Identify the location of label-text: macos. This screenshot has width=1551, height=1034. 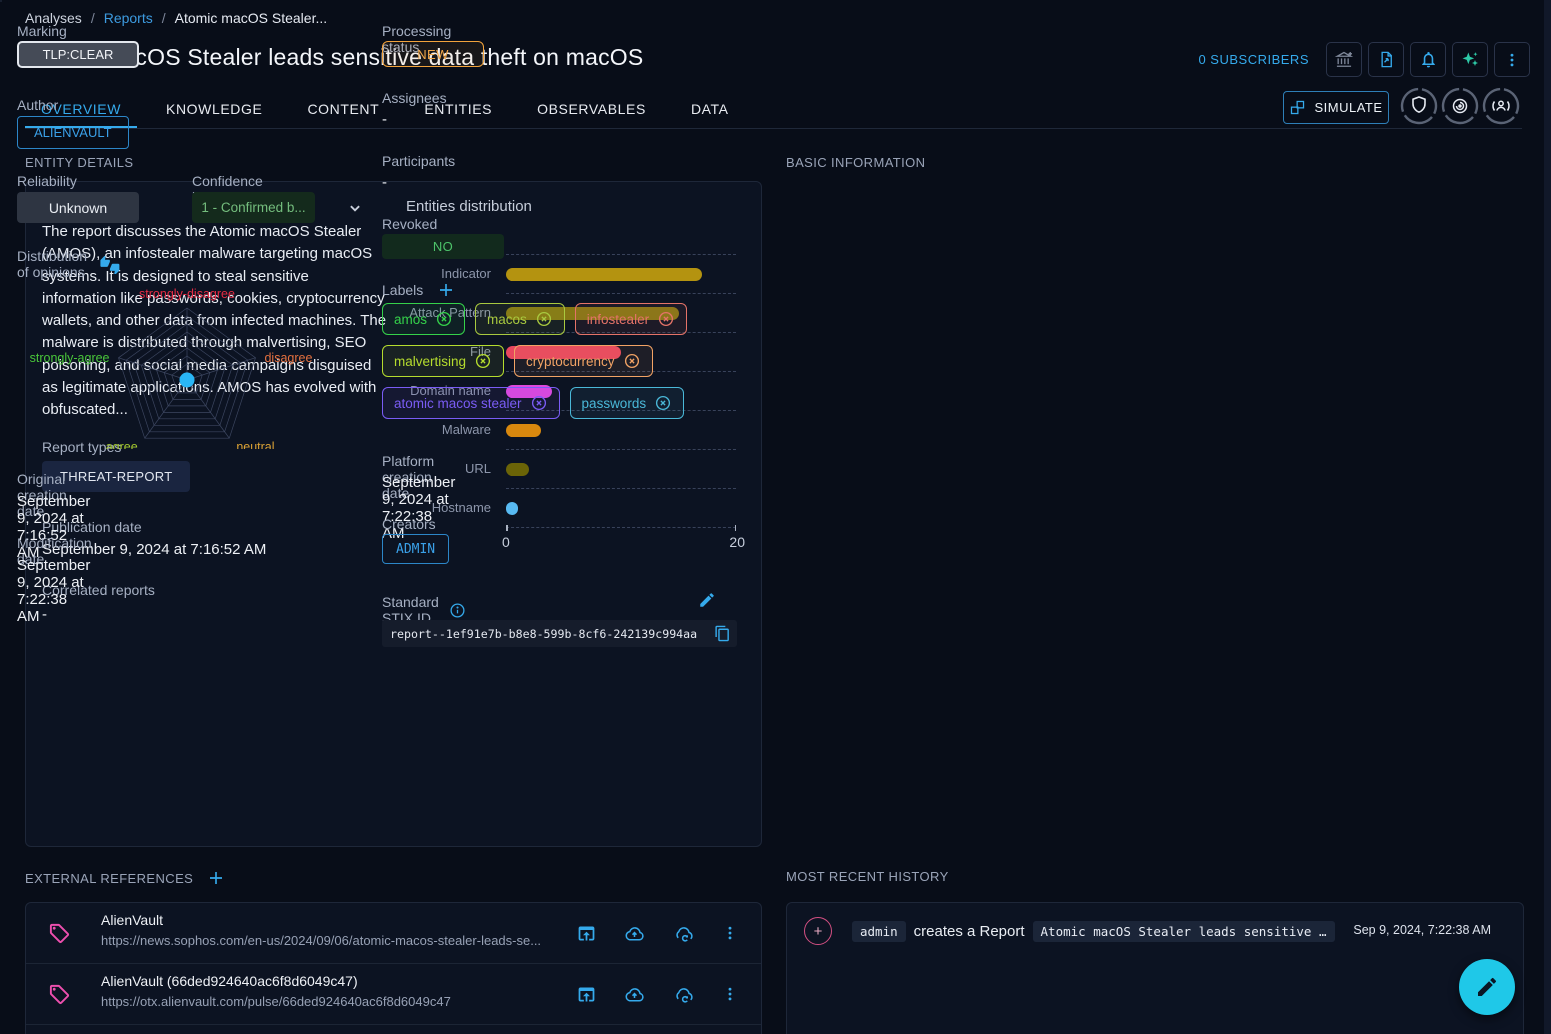
(507, 319).